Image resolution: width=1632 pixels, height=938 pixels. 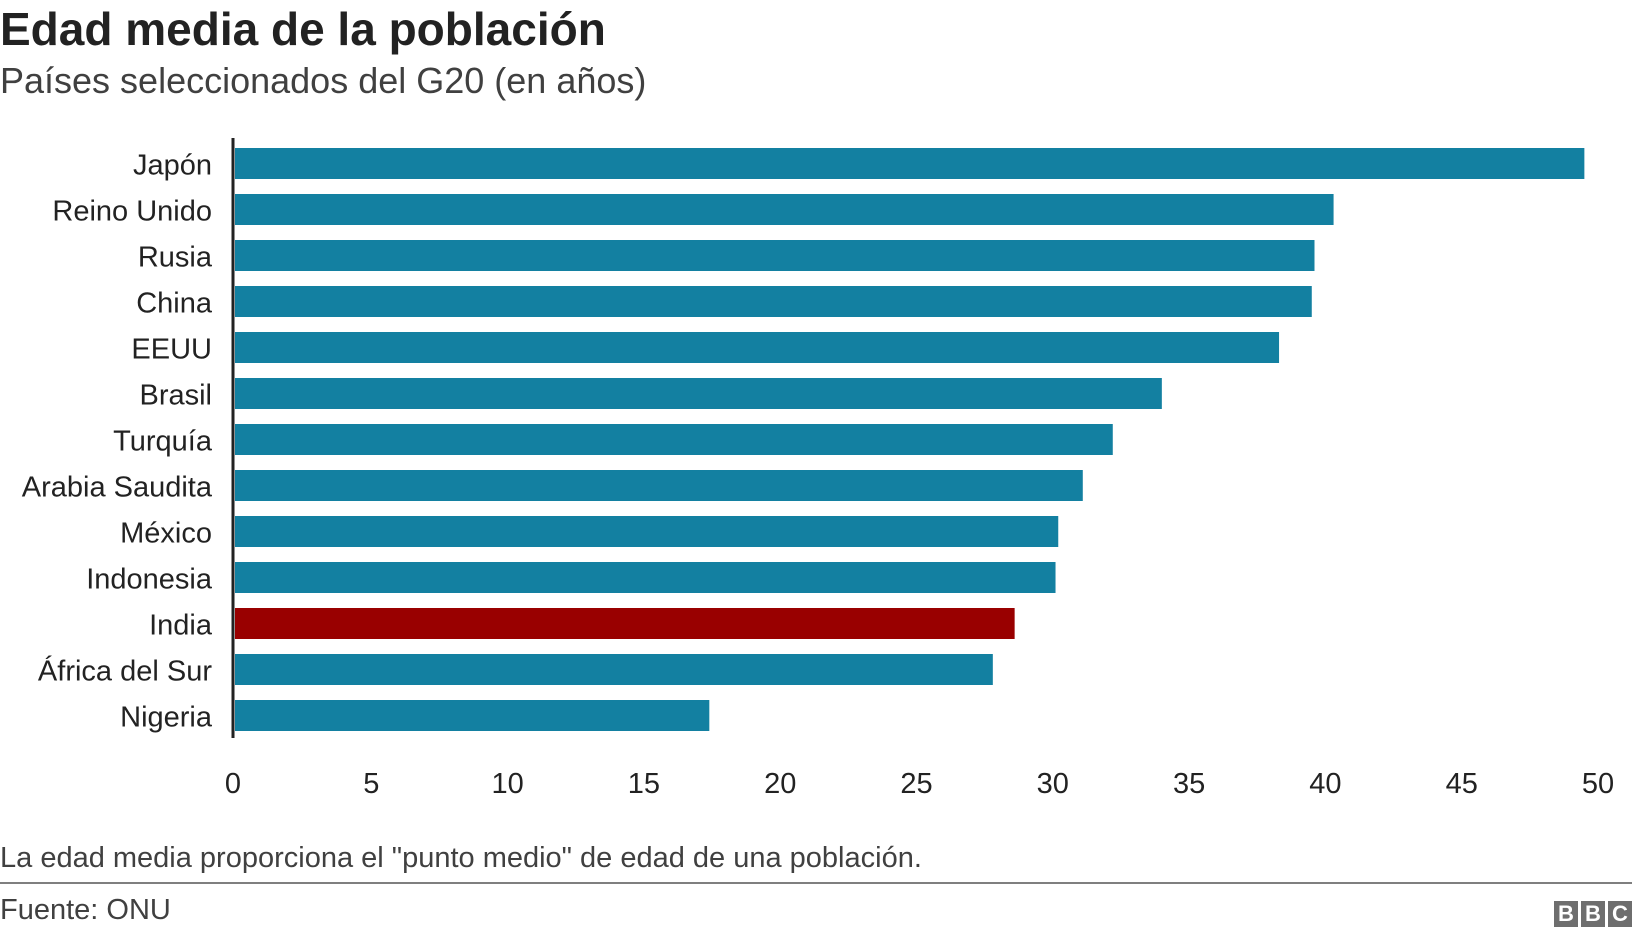 What do you see at coordinates (149, 580) in the screenshot?
I see `category-label: Indonesia` at bounding box center [149, 580].